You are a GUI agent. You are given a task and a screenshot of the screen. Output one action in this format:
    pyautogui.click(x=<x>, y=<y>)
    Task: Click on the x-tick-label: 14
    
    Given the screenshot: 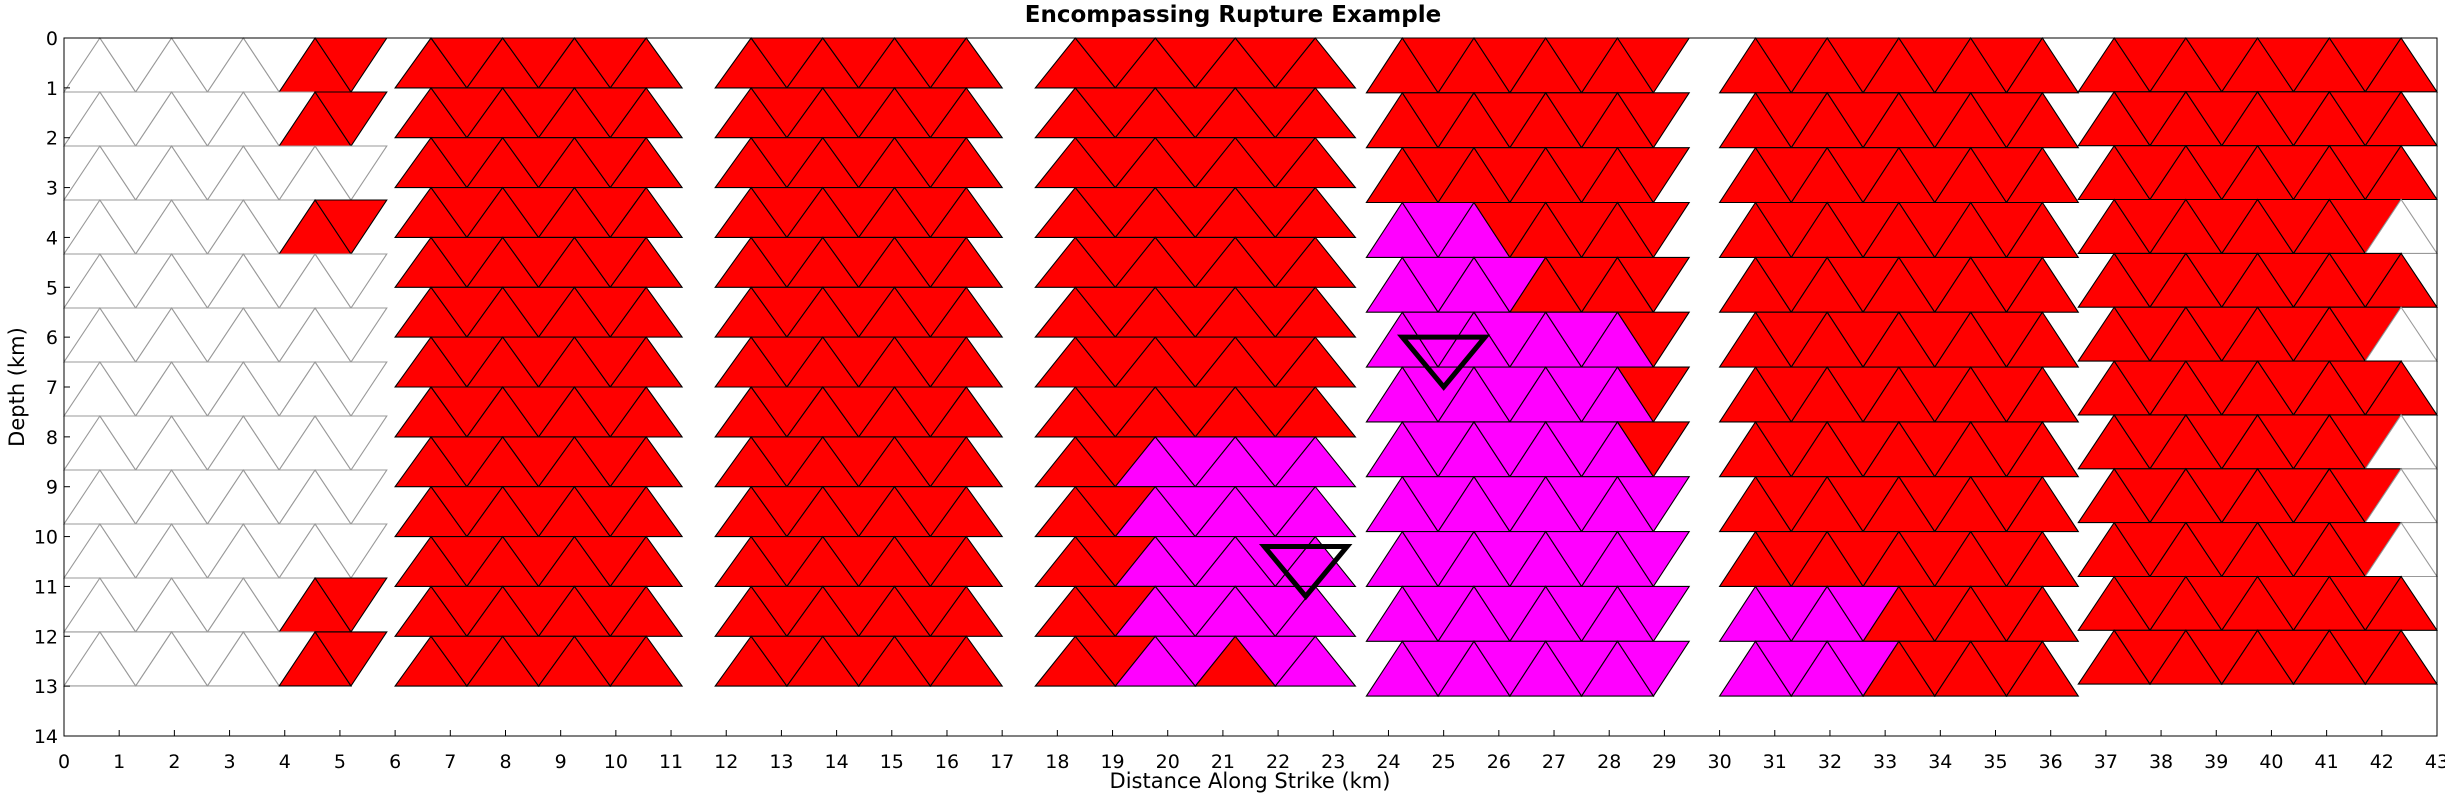 What is the action you would take?
    pyautogui.click(x=837, y=762)
    